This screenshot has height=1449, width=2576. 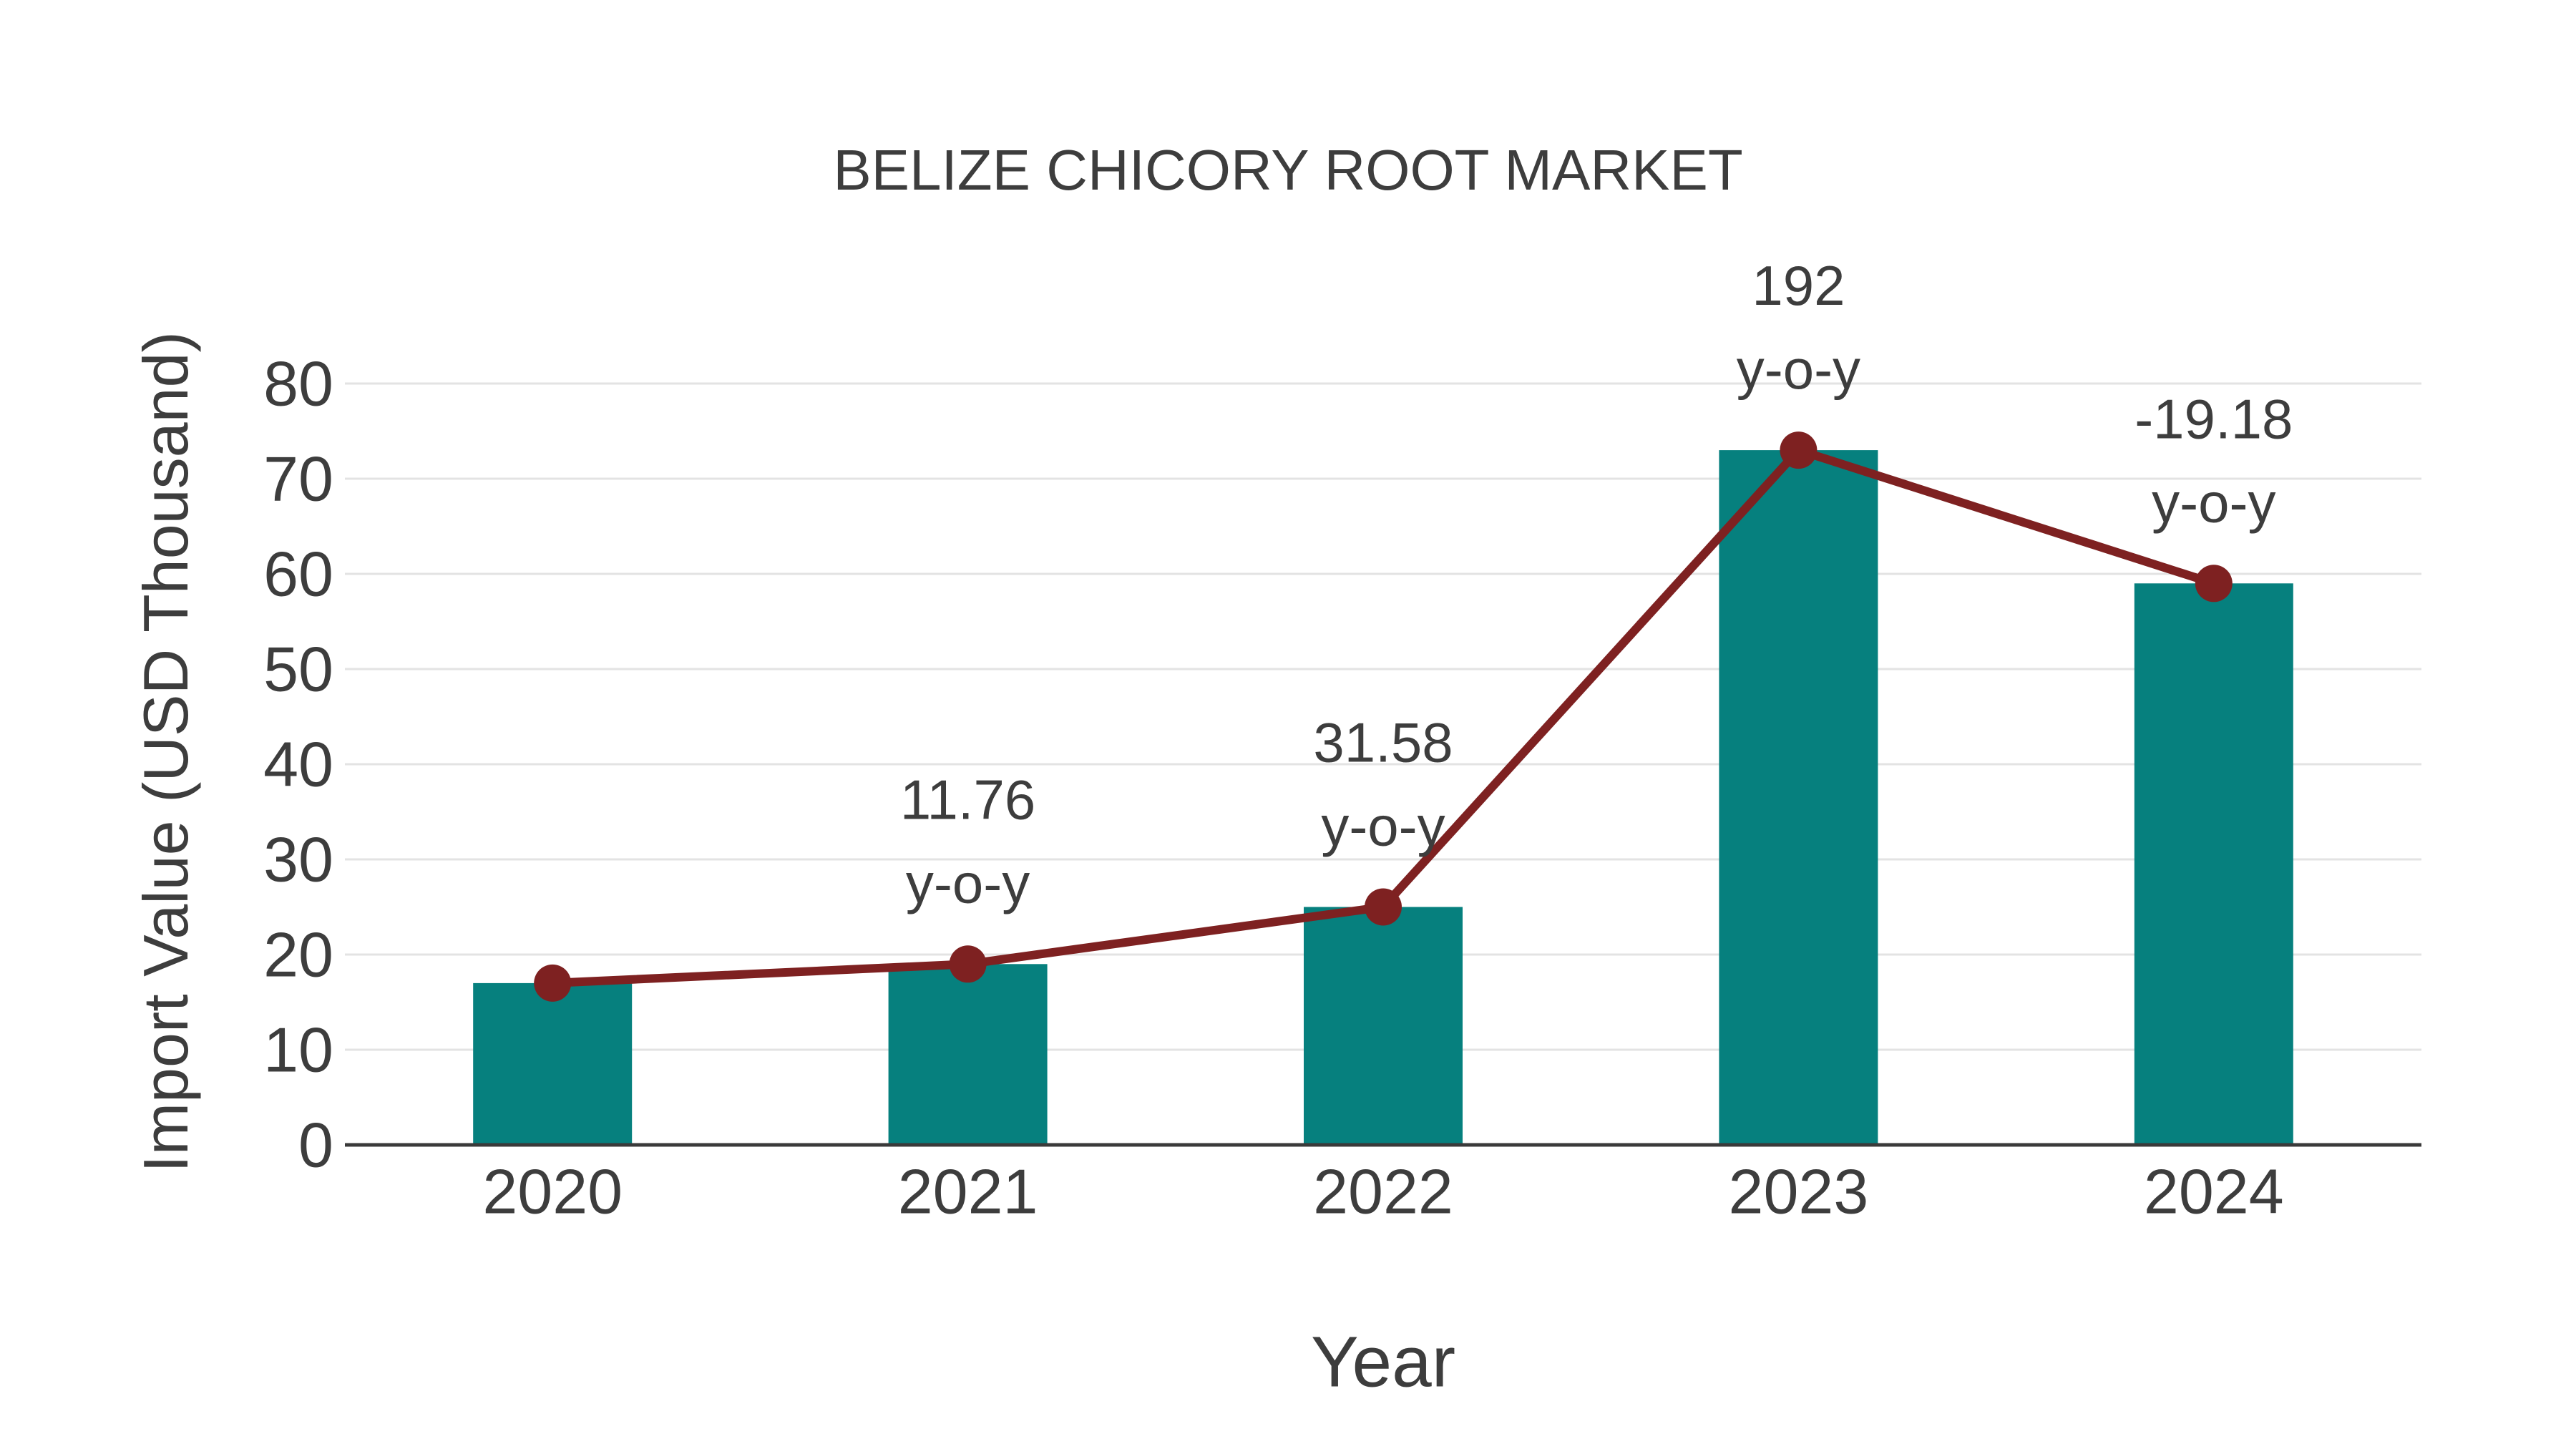 I want to click on x-tick-label-2024: 2024, so click(x=2214, y=1191).